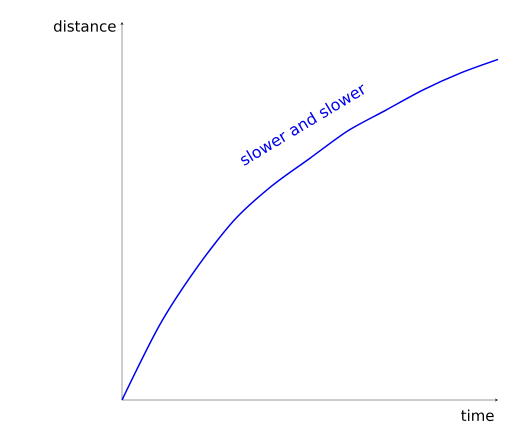 Image resolution: width=528 pixels, height=433 pixels. Describe the element at coordinates (477, 416) in the screenshot. I see `x-axis-title: time` at that location.